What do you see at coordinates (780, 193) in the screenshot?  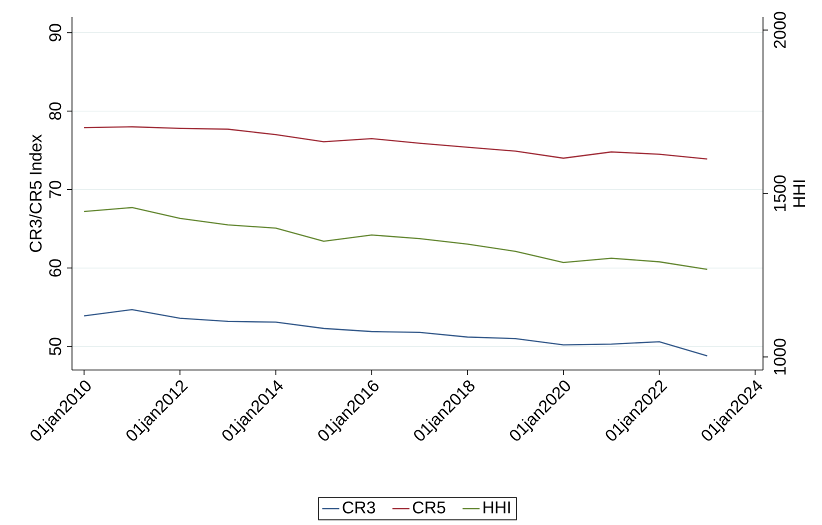 I see `y2-tick-label: 1500` at bounding box center [780, 193].